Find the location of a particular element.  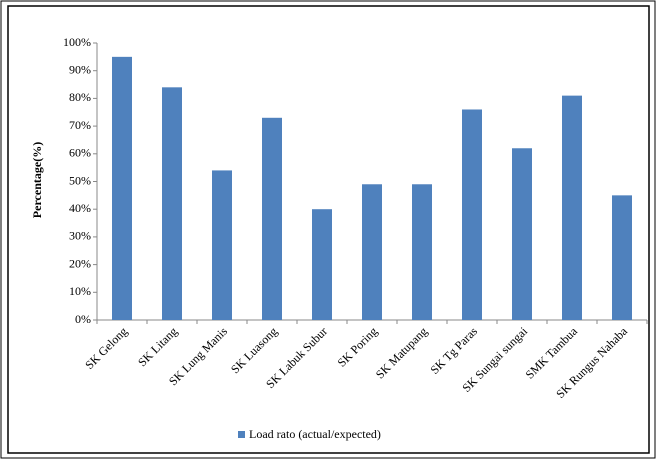

y-tick-label: 100% is located at coordinates (77, 42).